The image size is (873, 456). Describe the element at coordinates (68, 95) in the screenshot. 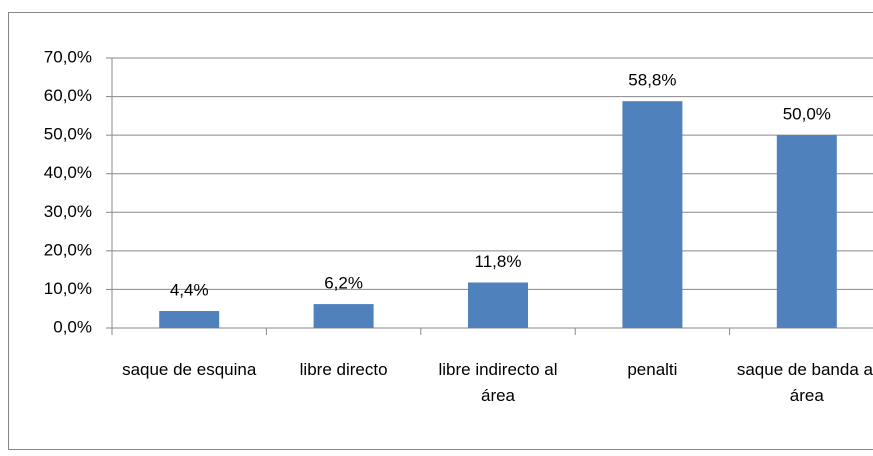

I see `y-tick-label: 60,0%` at that location.